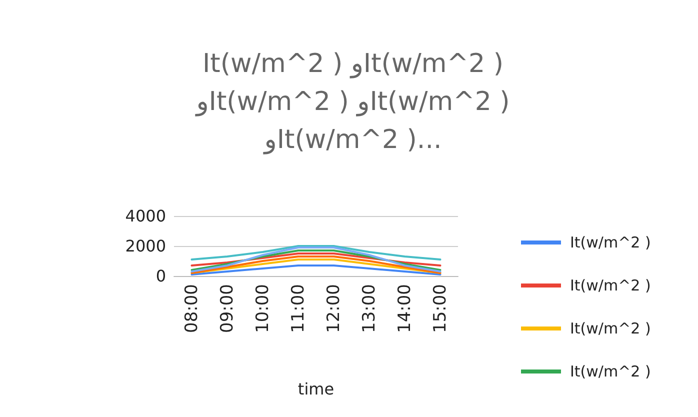  I want to click on x-tick-label: 14:00, so click(404, 308).